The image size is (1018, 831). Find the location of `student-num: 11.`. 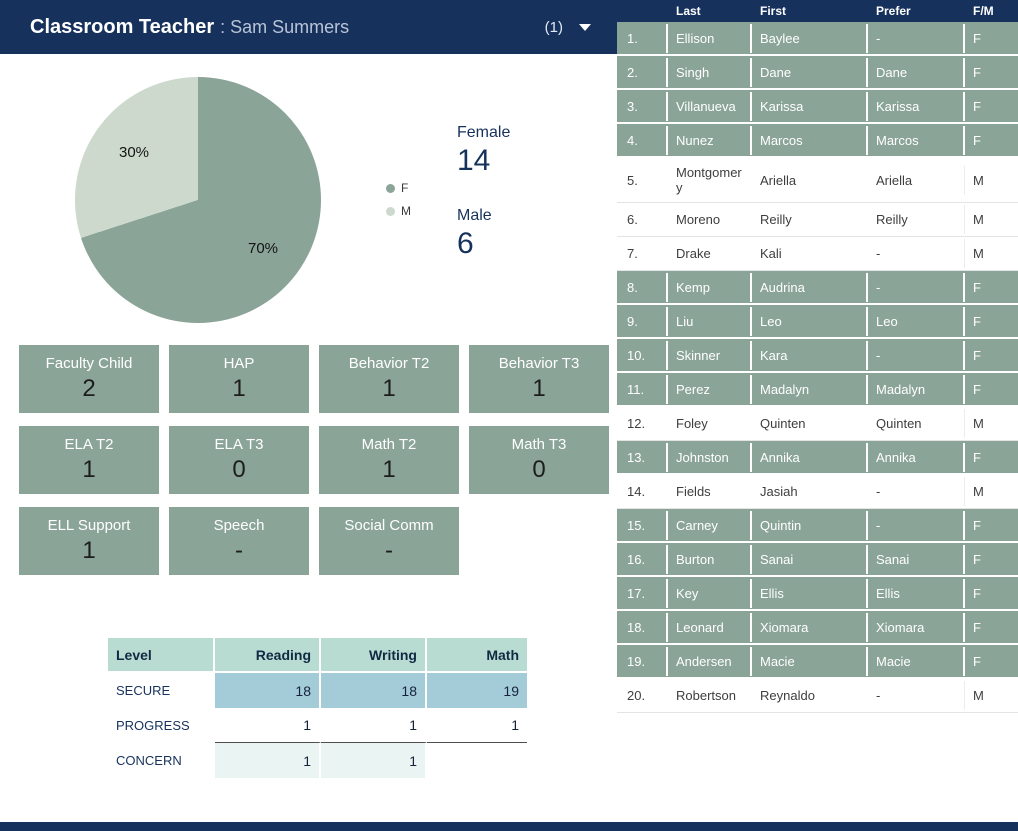

student-num: 11. is located at coordinates (642, 389).